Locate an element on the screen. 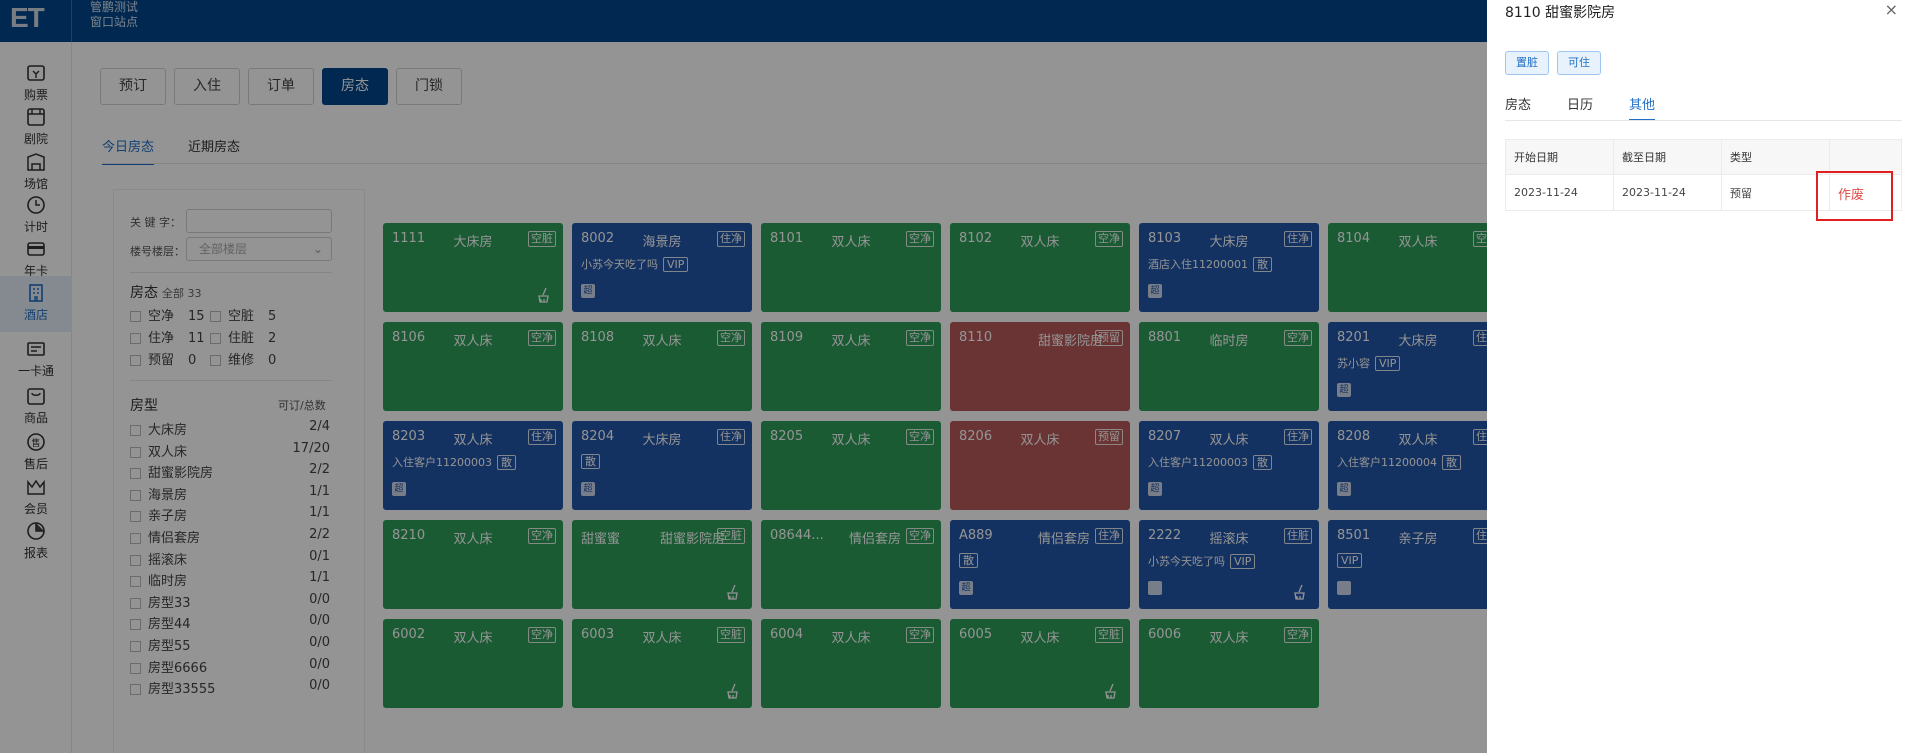 This screenshot has width=1920, height=753. status-filter-item: 预留 0 is located at coordinates (163, 358).